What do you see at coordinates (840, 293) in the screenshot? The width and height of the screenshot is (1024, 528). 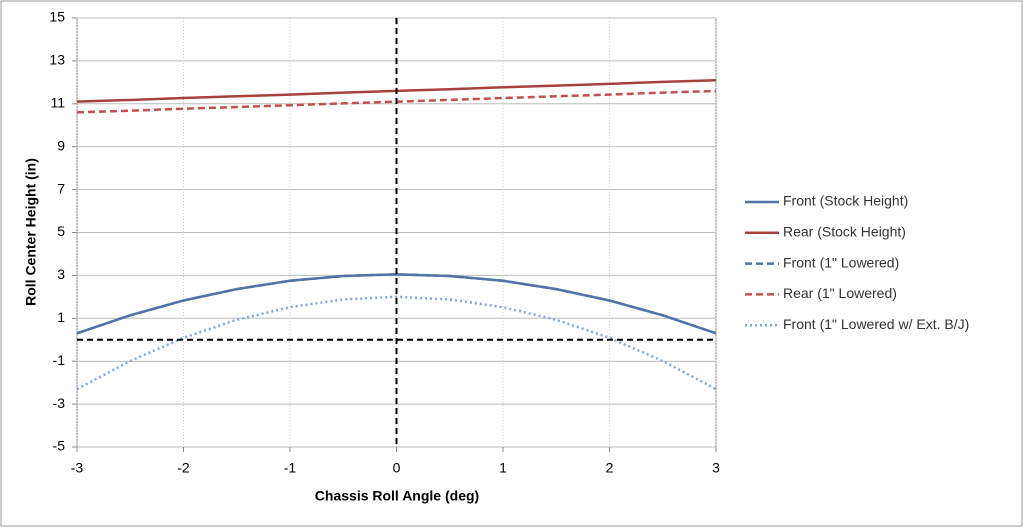 I see `legend-label: Rear (1" Lowered)` at bounding box center [840, 293].